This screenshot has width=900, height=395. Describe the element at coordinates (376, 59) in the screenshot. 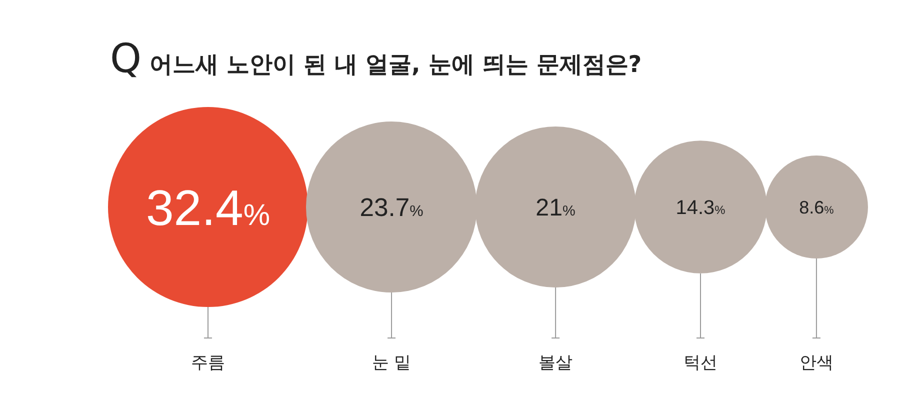

I see `title: Q 어느새 노안이 된 내 얼굴, 눈에 띄는 문제점은?` at that location.